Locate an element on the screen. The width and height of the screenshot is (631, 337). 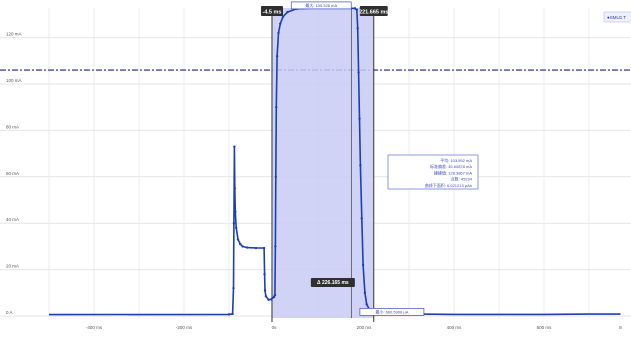
start-flag-label: -4.5 ms is located at coordinates (271, 13).